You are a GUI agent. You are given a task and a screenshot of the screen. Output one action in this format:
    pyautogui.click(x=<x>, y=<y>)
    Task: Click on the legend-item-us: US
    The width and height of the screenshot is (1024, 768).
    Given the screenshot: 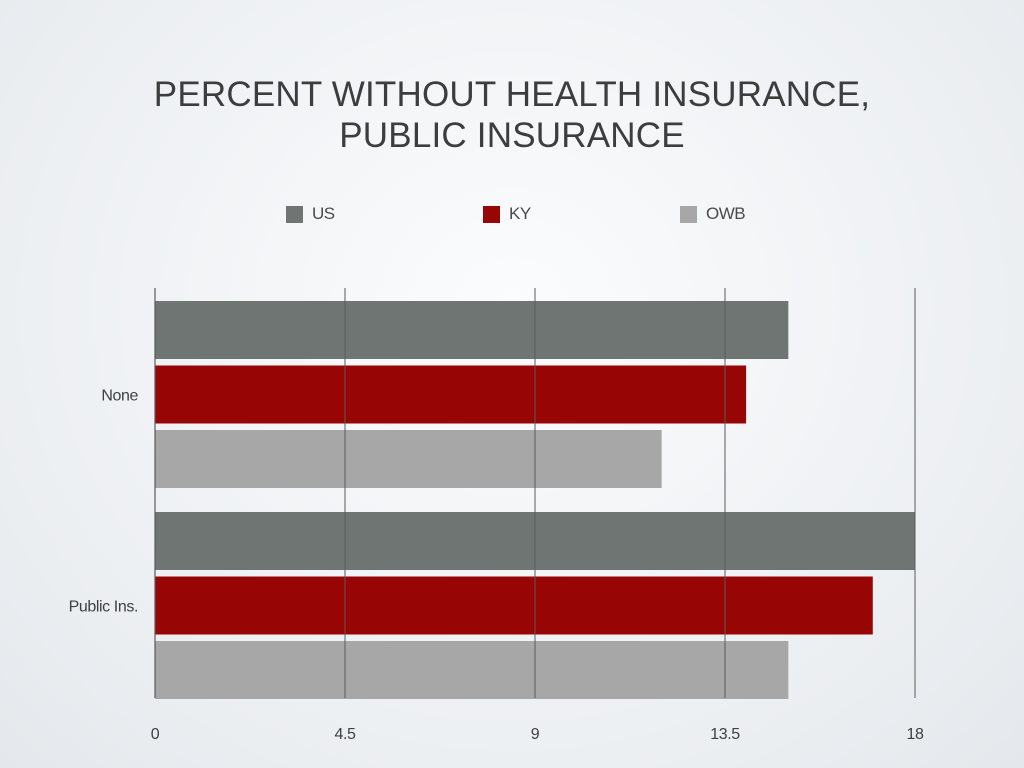 What is the action you would take?
    pyautogui.click(x=310, y=214)
    